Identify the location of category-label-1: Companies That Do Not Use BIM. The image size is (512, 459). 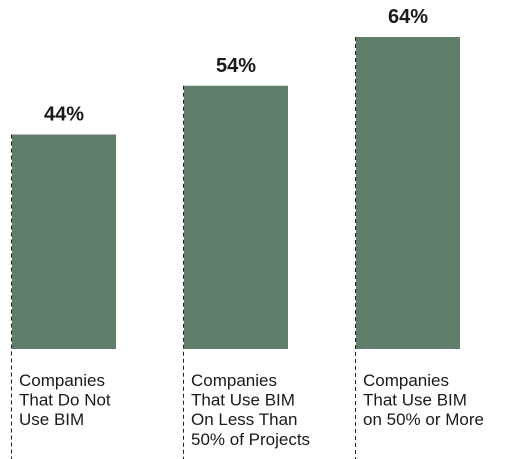
(65, 400).